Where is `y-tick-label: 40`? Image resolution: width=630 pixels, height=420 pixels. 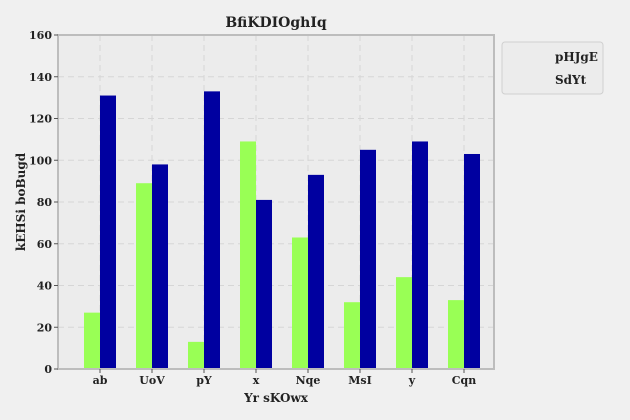 y-tick-label: 40 is located at coordinates (45, 286).